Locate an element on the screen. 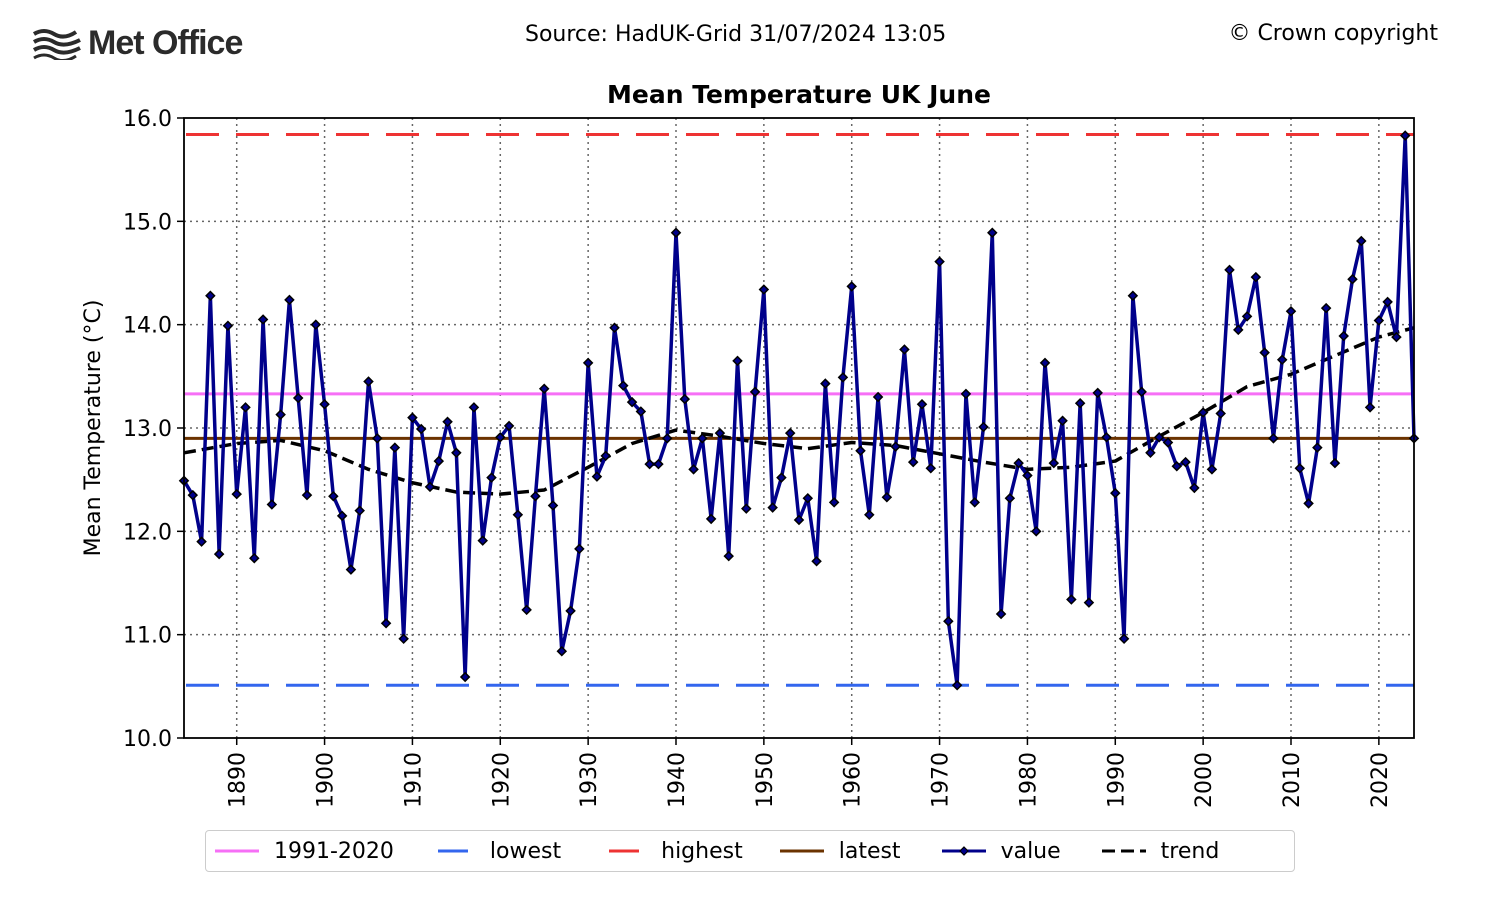 The width and height of the screenshot is (1500, 900). y-tick-label: 14.0 is located at coordinates (147, 326).